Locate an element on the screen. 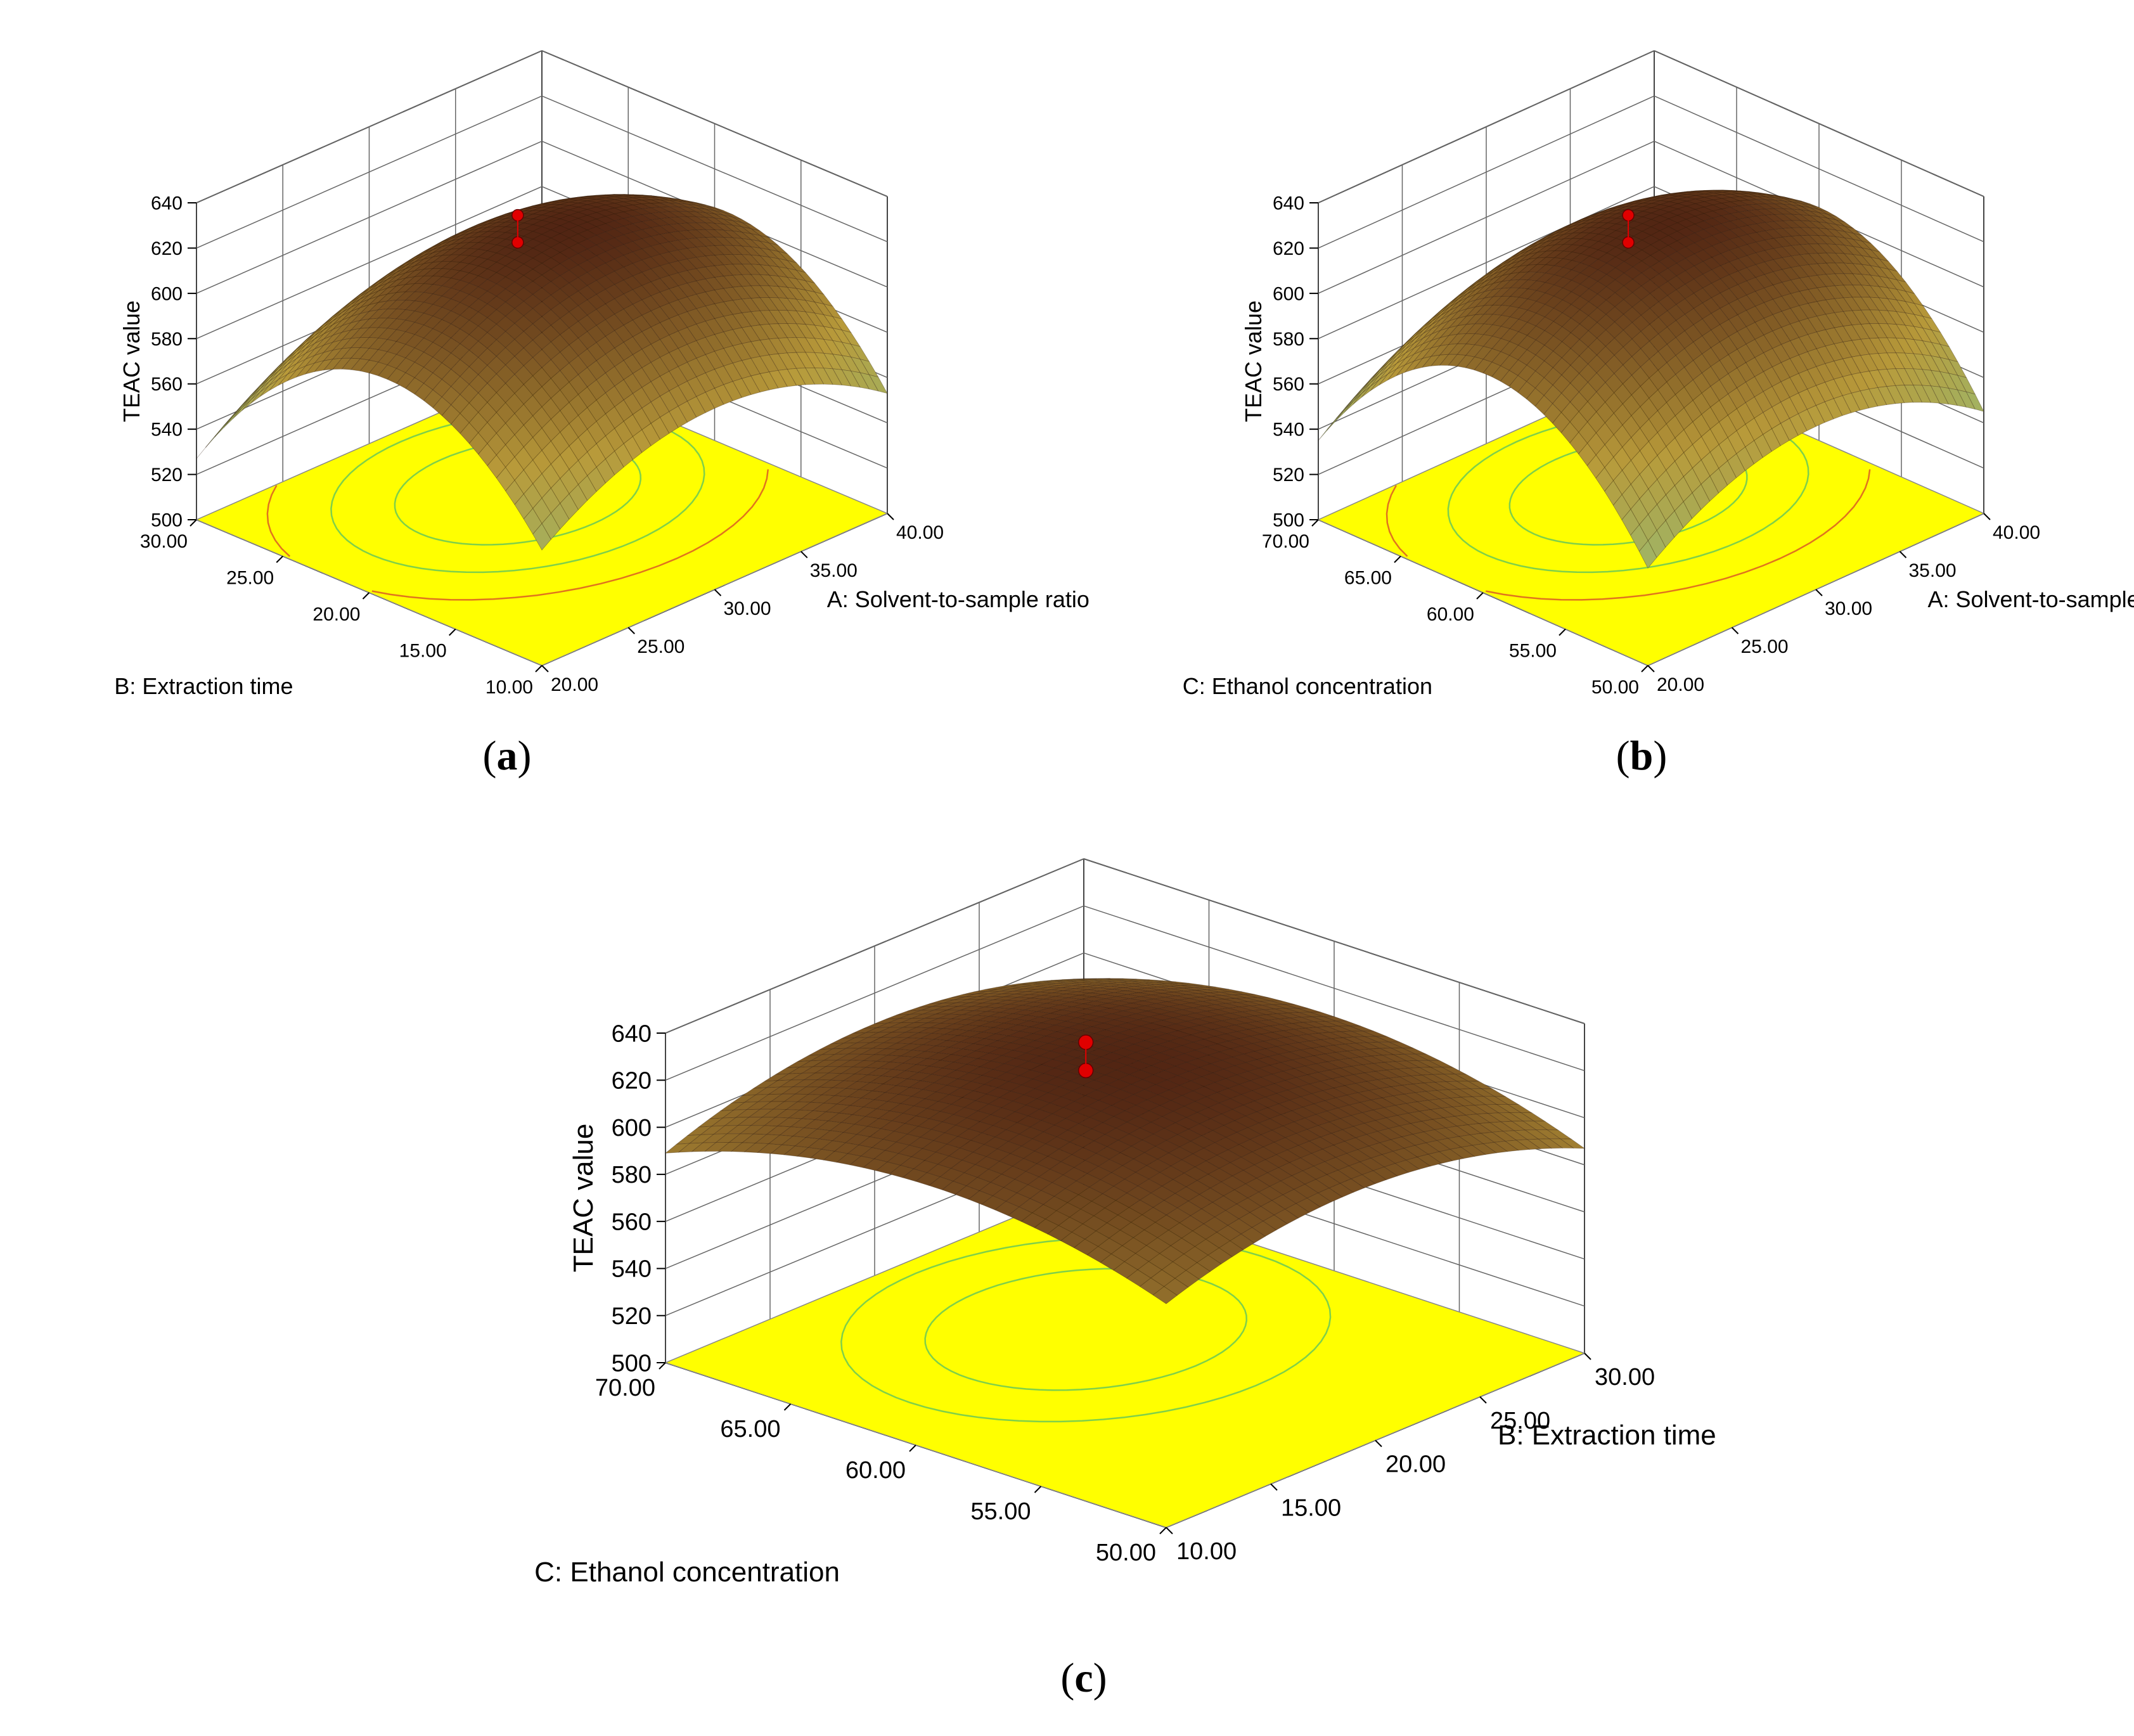 The image size is (2134, 1736). y-tick-label: 60.00 is located at coordinates (1451, 614).